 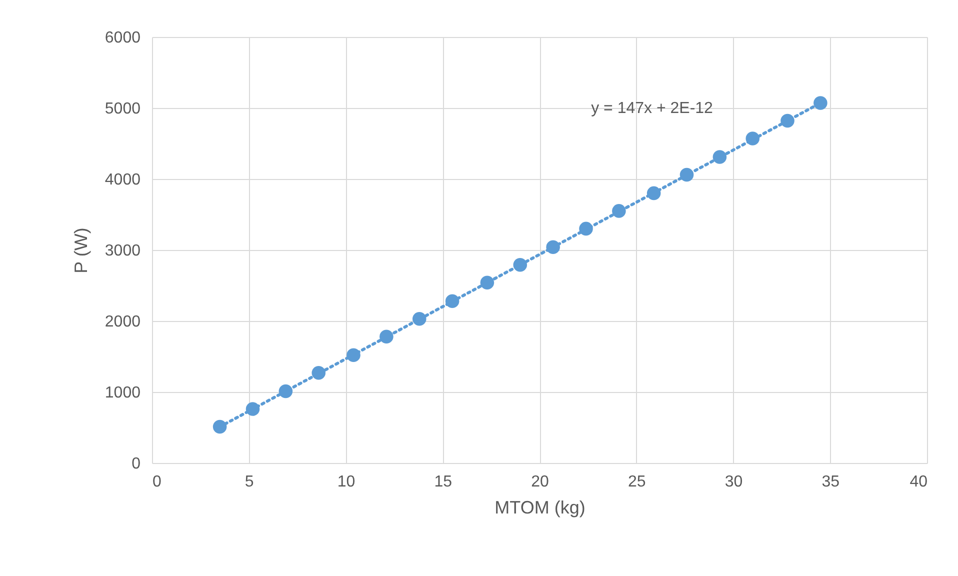 What do you see at coordinates (249, 482) in the screenshot?
I see `x-tick-label: 5` at bounding box center [249, 482].